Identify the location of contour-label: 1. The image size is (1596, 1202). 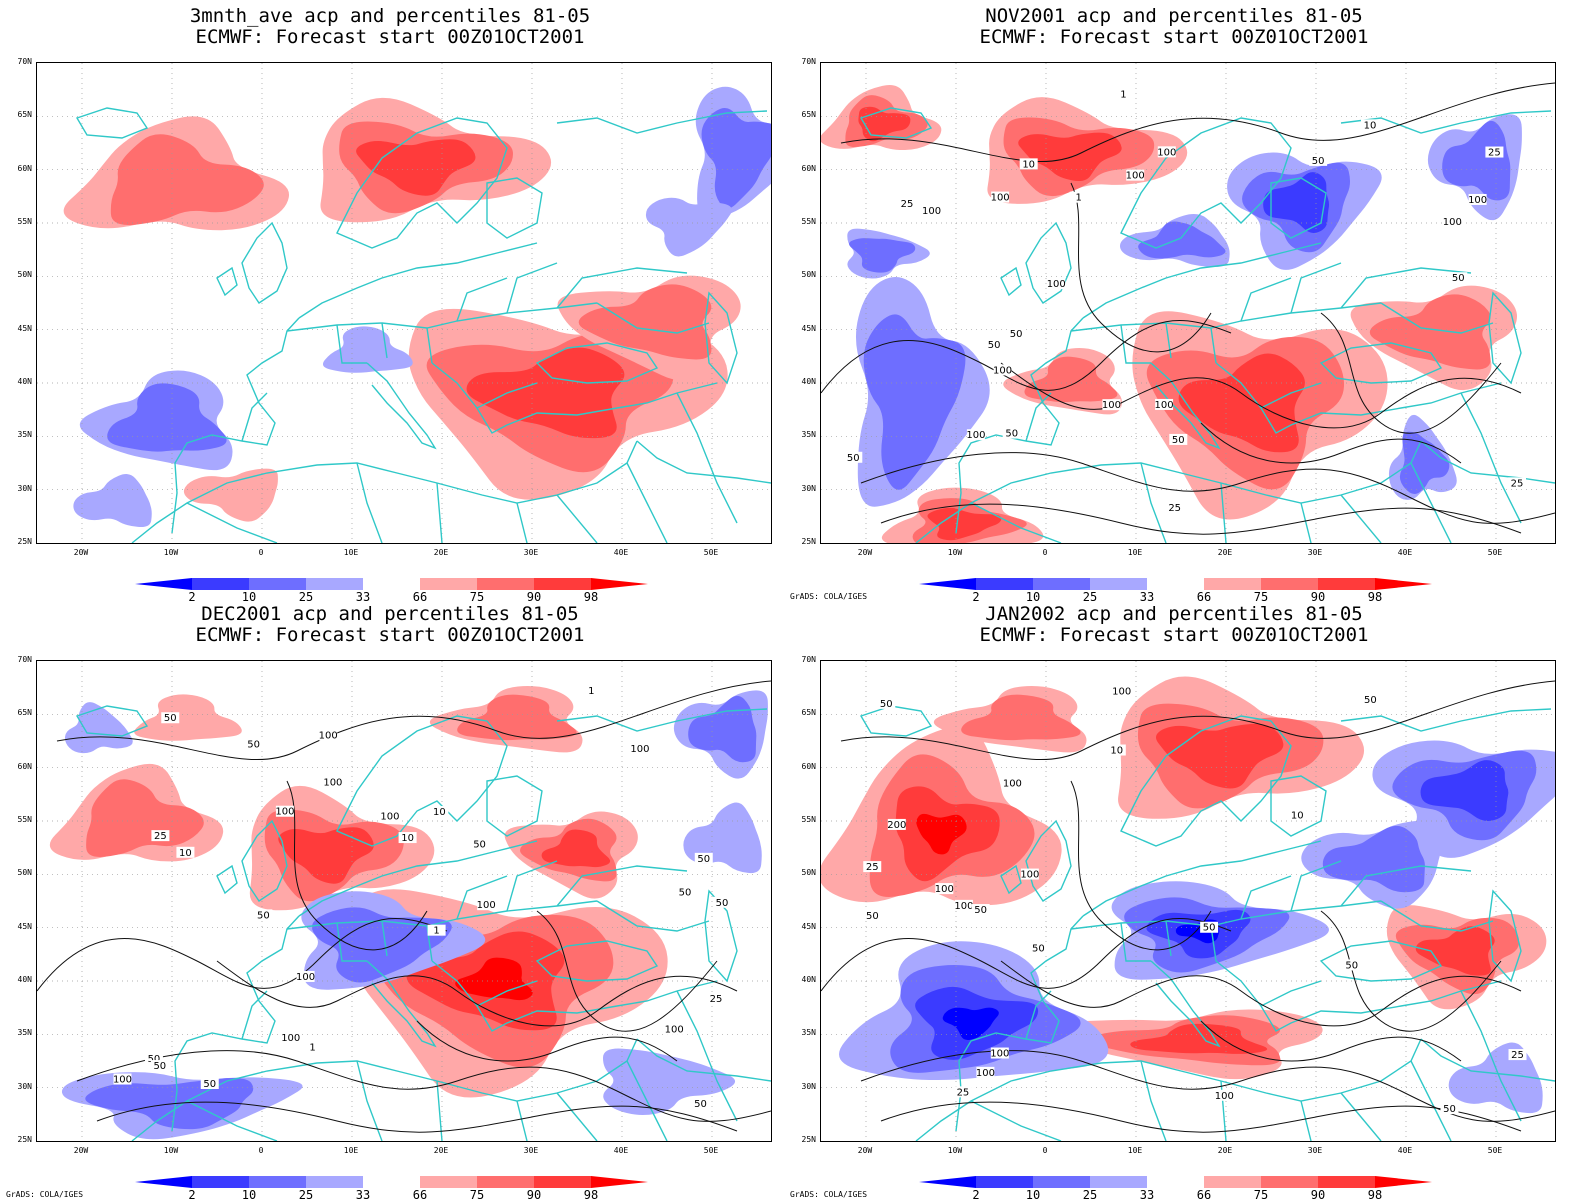
(1078, 197).